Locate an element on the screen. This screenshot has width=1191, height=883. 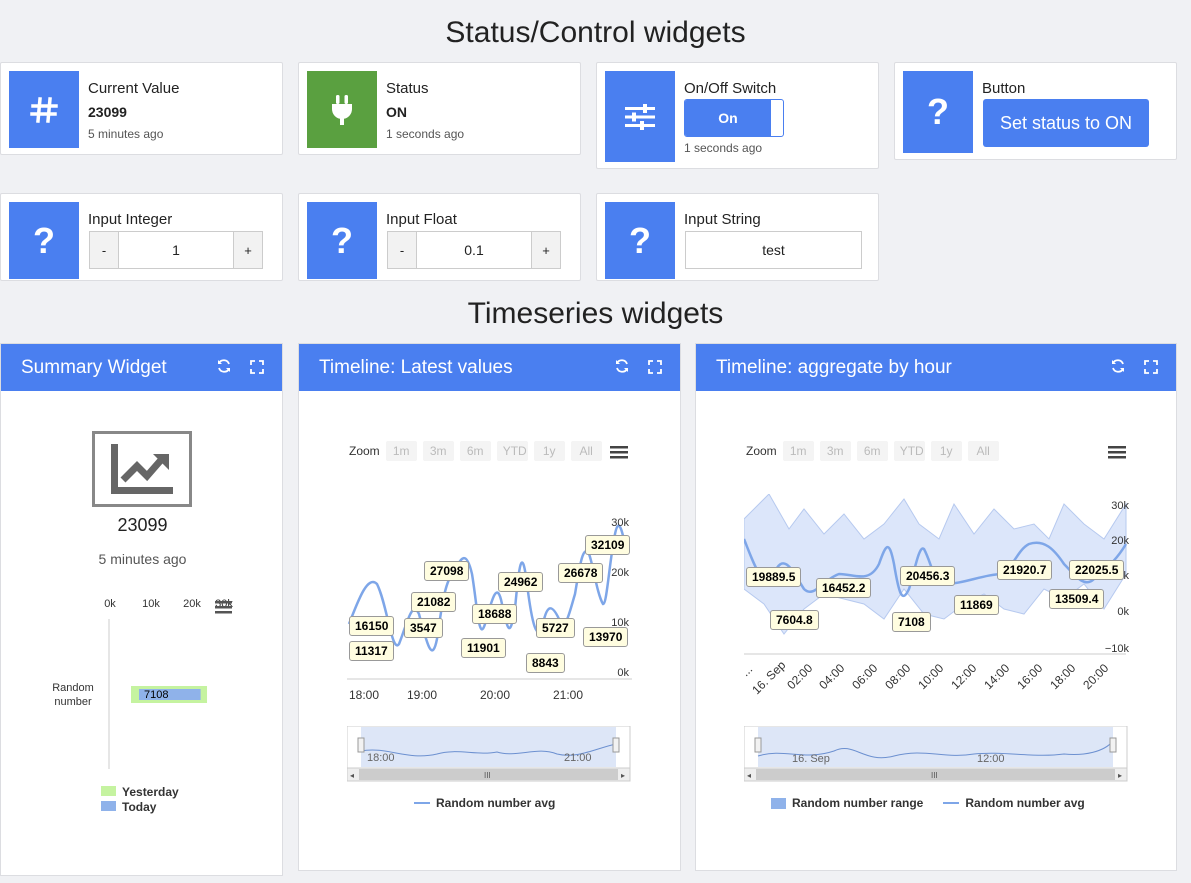
y-tick: −10k is located at coordinates (1117, 649).